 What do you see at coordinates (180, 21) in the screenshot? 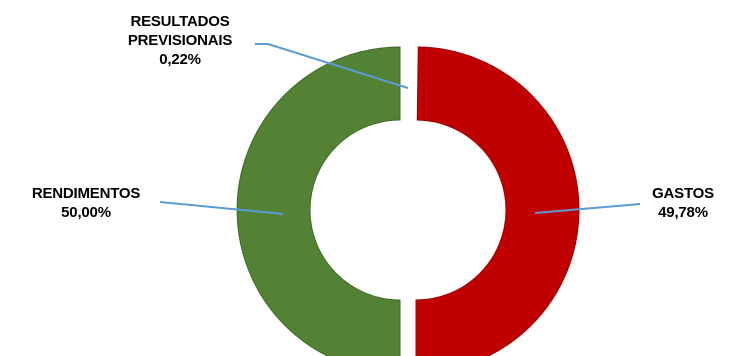
I see `label-resultados-line1: RESULTADOS` at bounding box center [180, 21].